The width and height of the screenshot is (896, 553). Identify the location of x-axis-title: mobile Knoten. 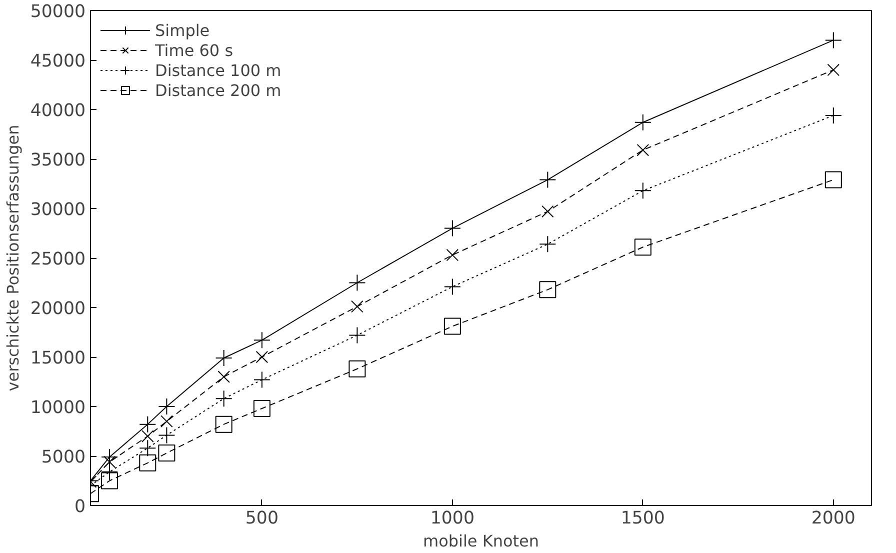
(481, 541).